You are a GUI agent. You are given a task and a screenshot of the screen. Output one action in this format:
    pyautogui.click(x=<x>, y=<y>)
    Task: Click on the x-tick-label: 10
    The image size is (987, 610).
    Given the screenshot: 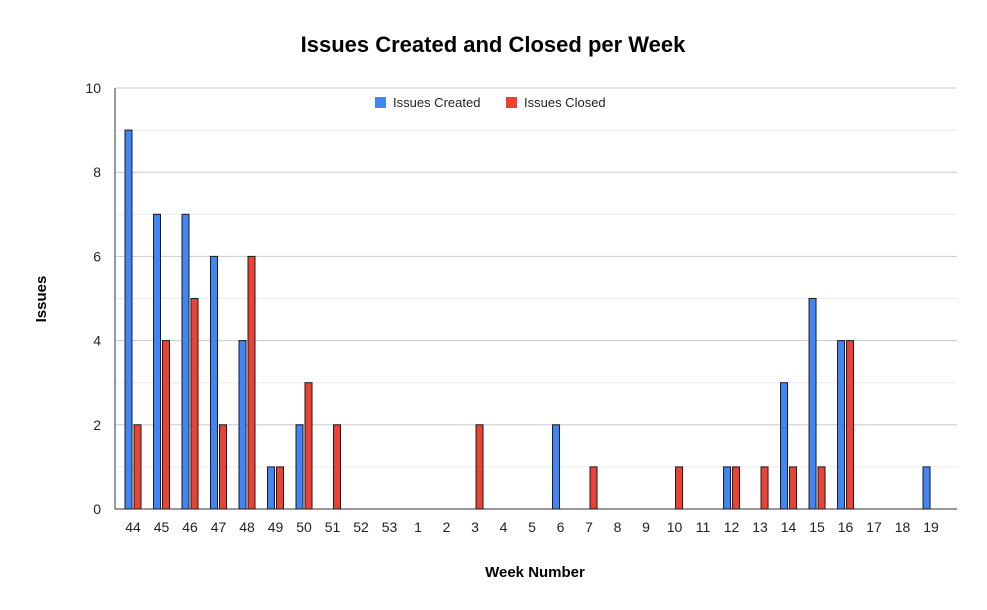 What is the action you would take?
    pyautogui.click(x=675, y=527)
    